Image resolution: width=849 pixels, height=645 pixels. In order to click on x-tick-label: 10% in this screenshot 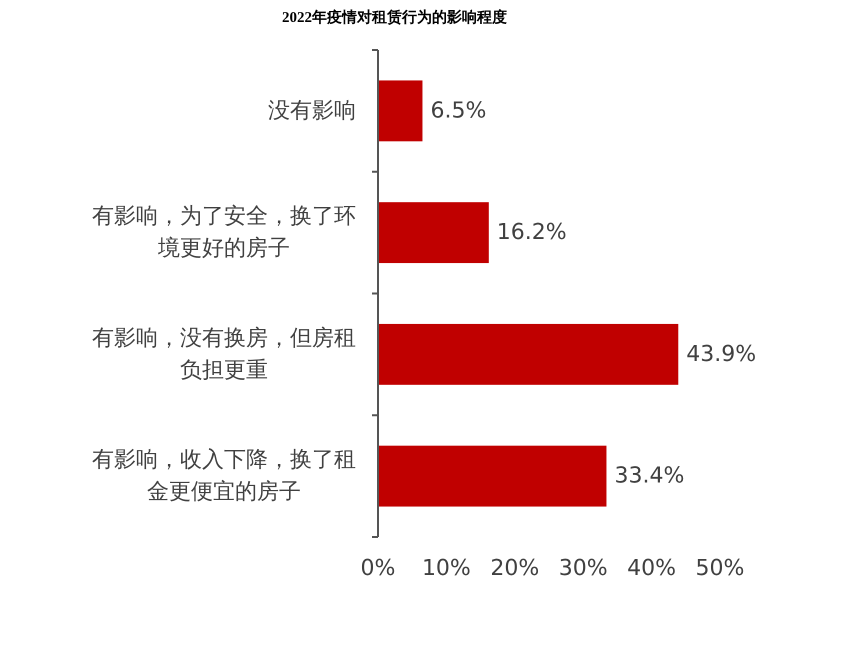, I will do `click(446, 568)`.